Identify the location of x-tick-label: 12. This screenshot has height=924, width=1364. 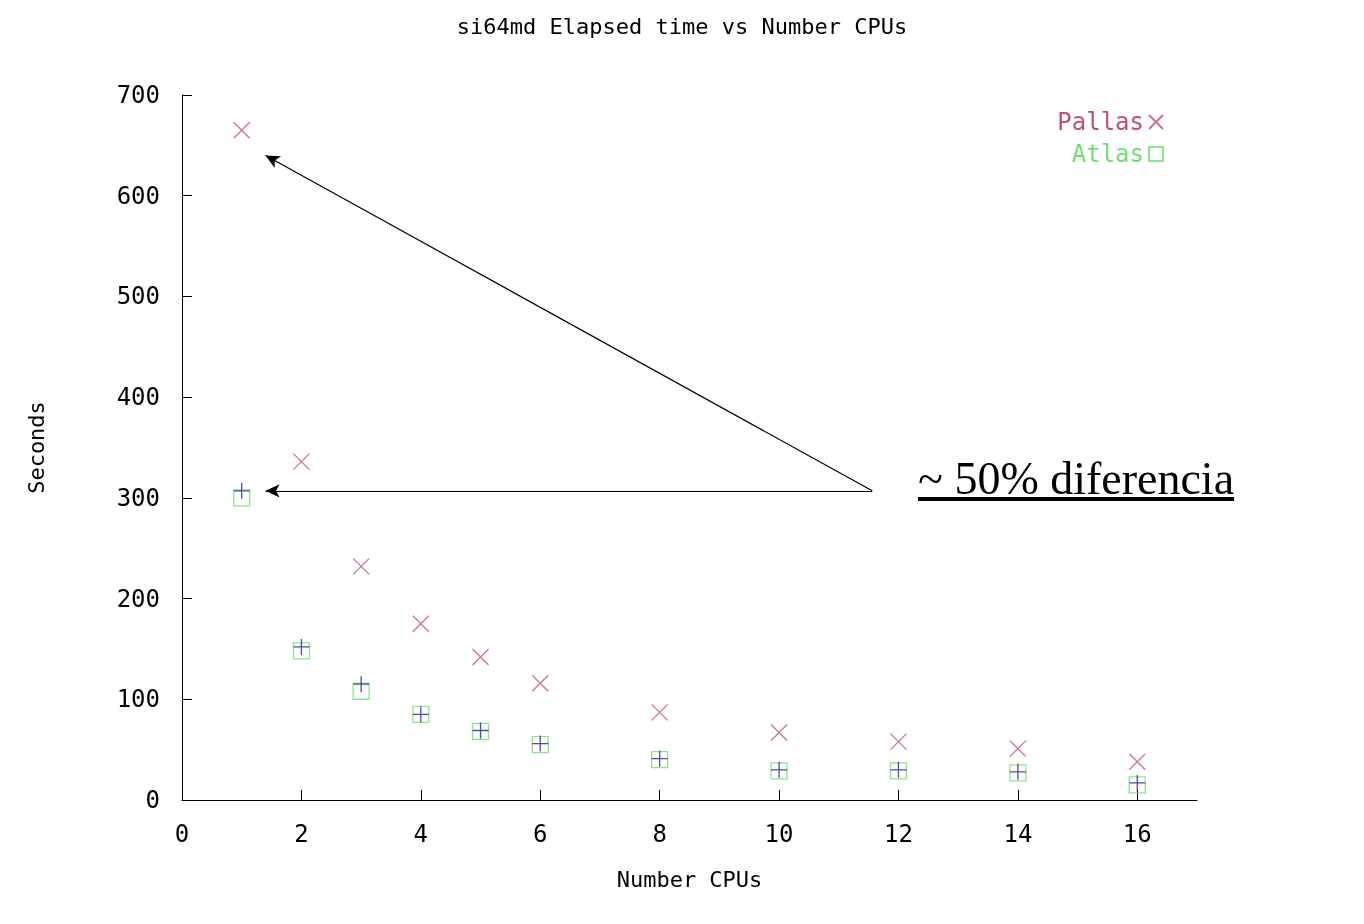
(898, 834).